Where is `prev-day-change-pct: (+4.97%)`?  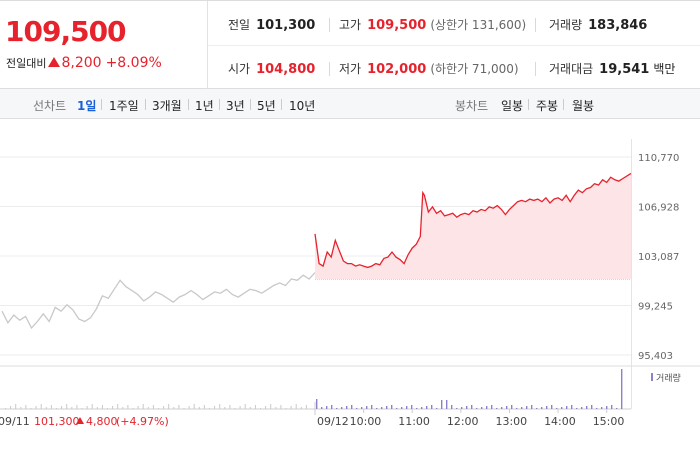
prev-day-change-pct: (+4.97%) is located at coordinates (142, 421).